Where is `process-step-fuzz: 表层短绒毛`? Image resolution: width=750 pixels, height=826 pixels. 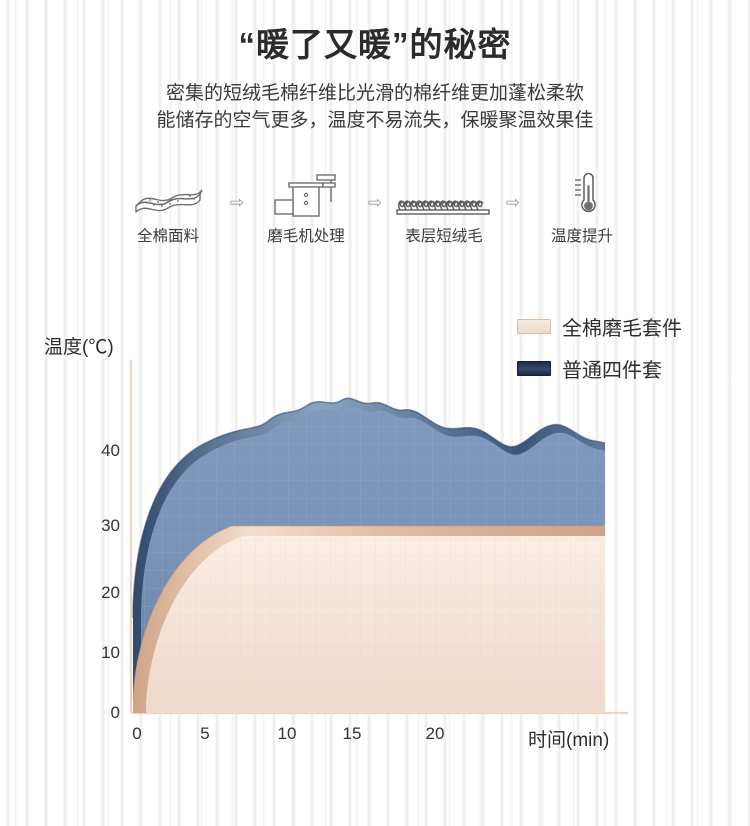 process-step-fuzz: 表层短绒毛 is located at coordinates (444, 209).